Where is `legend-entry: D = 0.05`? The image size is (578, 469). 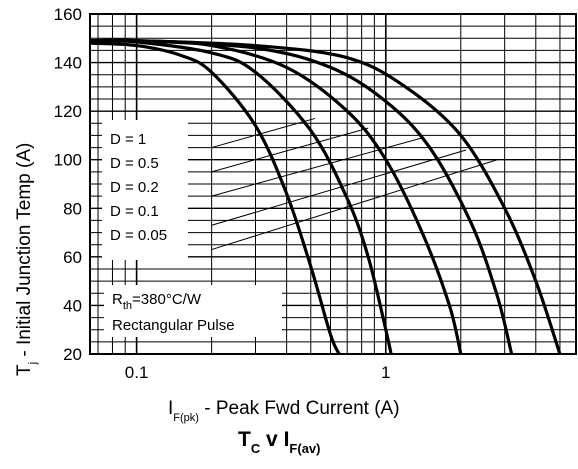 legend-entry: D = 0.05 is located at coordinates (138, 235).